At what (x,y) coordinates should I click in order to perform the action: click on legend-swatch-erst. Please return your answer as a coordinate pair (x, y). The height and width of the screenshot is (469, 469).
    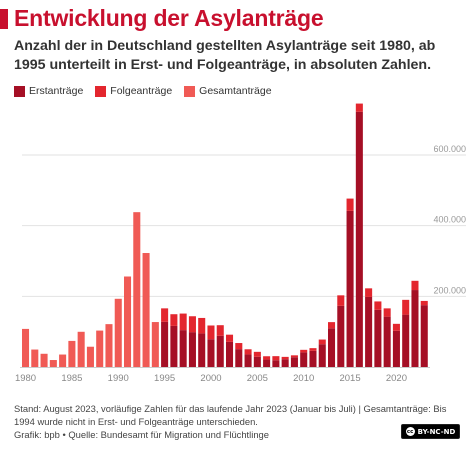
    Looking at the image, I should click on (19, 91).